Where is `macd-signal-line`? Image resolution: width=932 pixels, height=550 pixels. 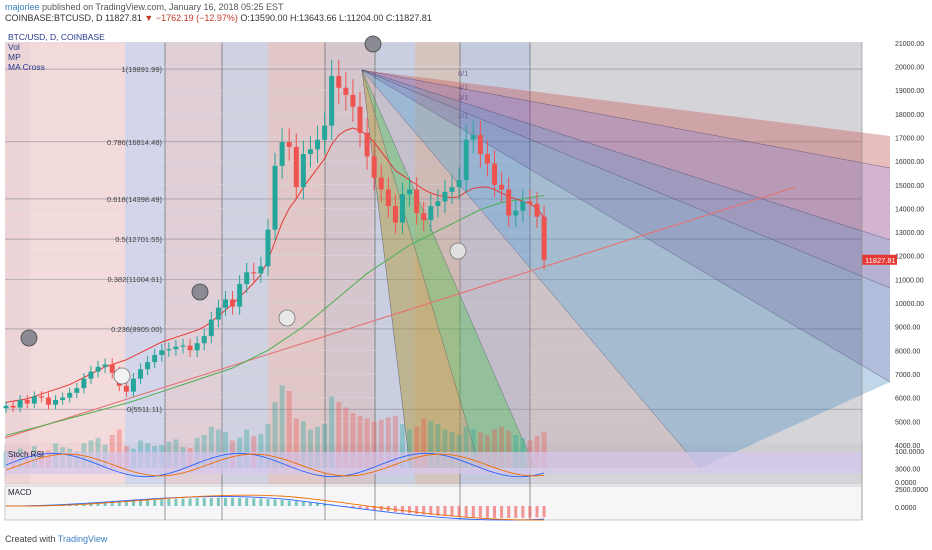 macd-signal-line is located at coordinates (275, 507).